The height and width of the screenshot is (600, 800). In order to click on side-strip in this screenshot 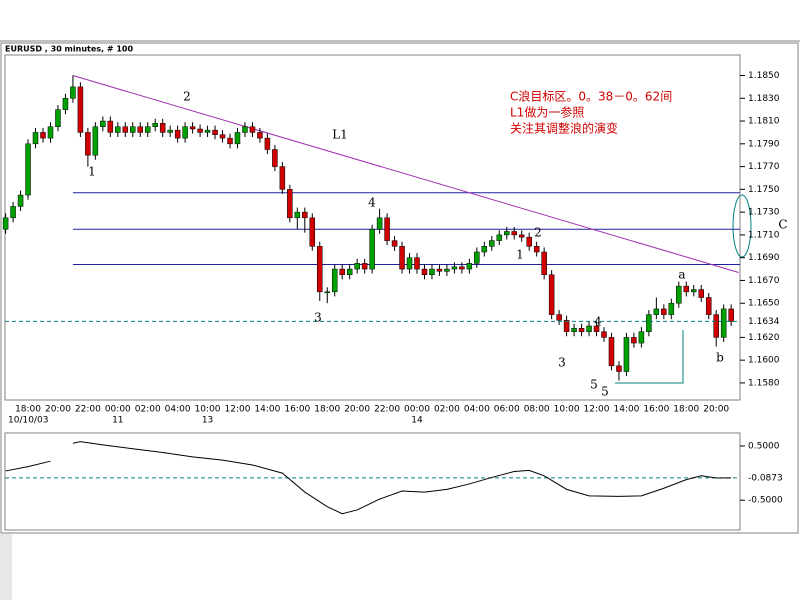, I will do `click(6, 567)`.